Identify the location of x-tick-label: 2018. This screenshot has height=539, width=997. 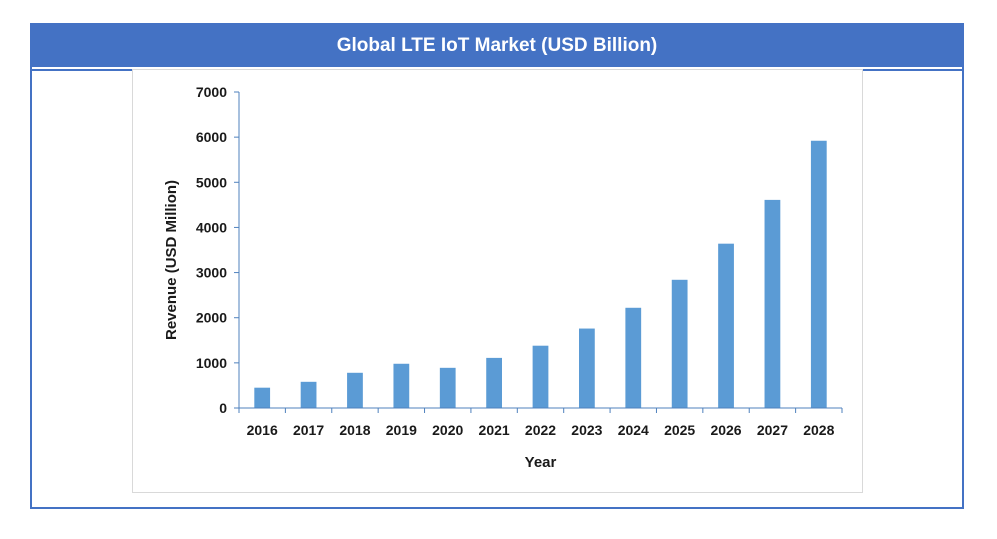
(354, 430).